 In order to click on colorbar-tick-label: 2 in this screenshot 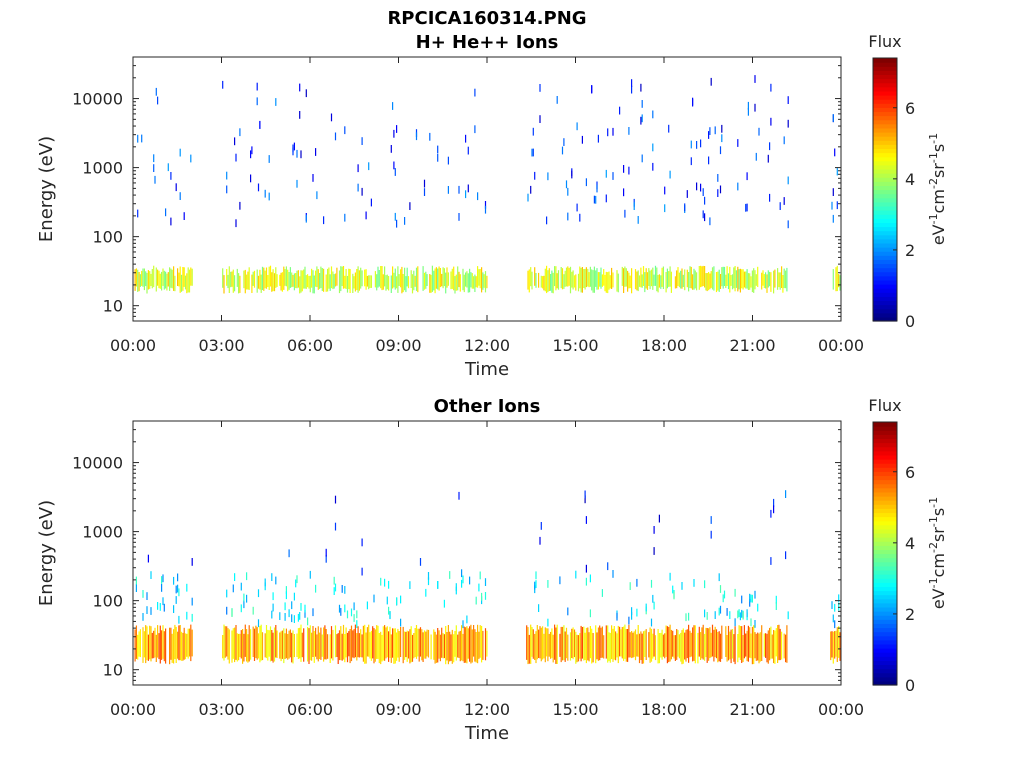, I will do `click(910, 250)`.